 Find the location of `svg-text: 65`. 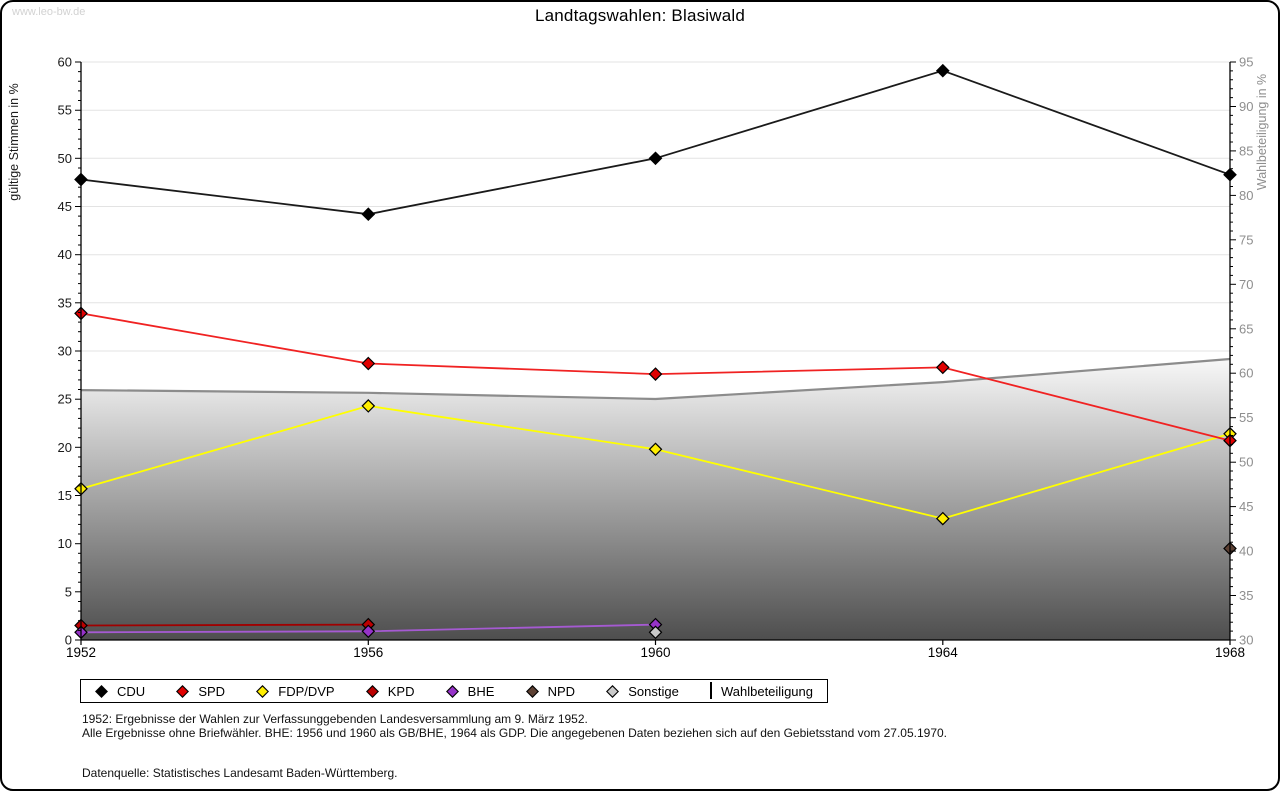

svg-text: 65 is located at coordinates (1246, 328).